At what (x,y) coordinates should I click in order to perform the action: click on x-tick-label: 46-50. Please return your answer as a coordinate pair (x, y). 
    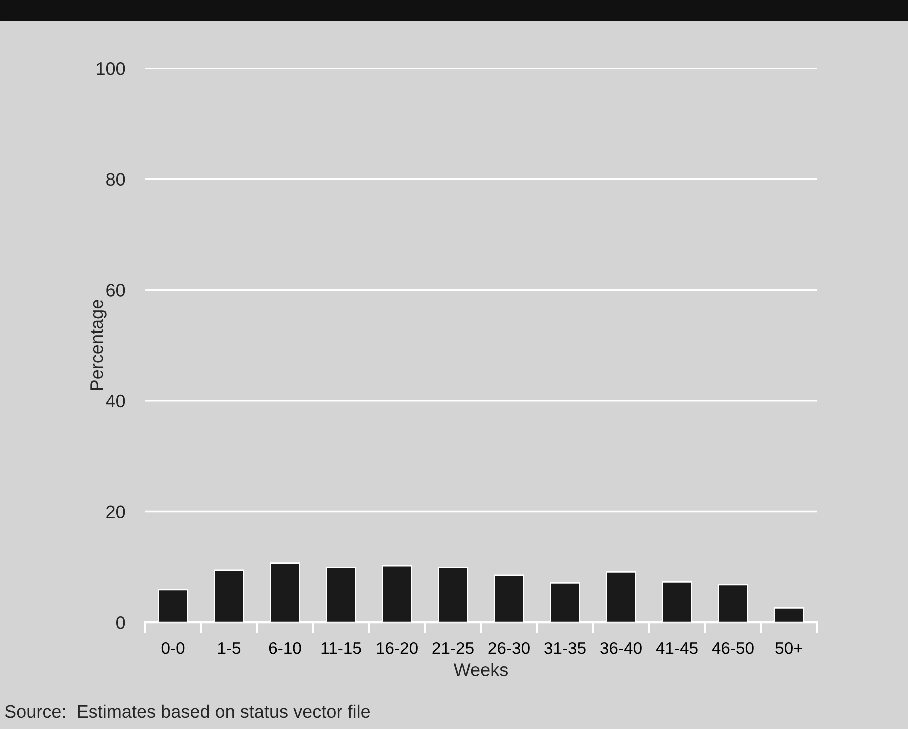
    Looking at the image, I should click on (733, 648).